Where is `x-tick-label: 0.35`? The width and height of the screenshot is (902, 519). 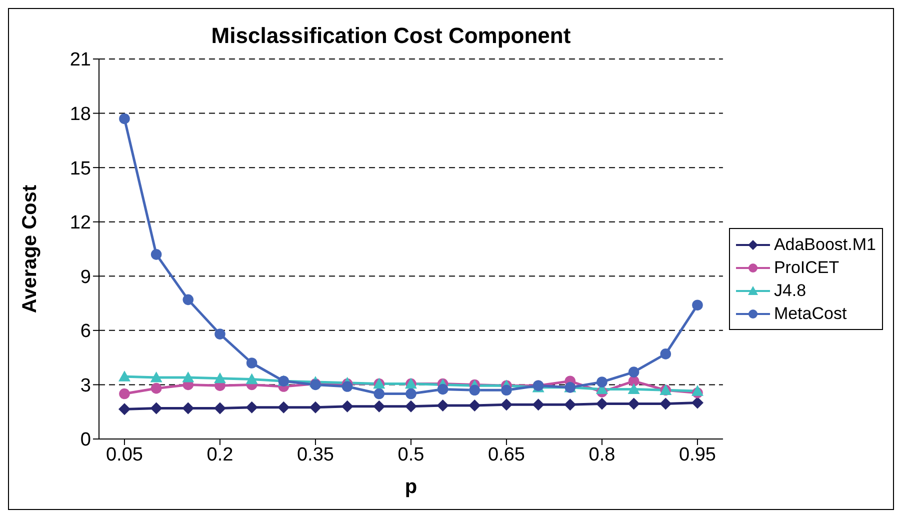
x-tick-label: 0.35 is located at coordinates (315, 455).